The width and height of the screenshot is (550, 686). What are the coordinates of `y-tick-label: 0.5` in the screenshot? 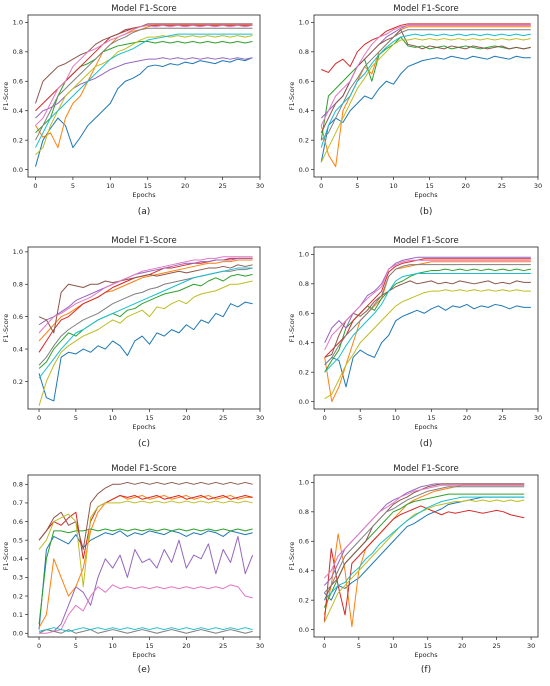 It's located at (18, 540).